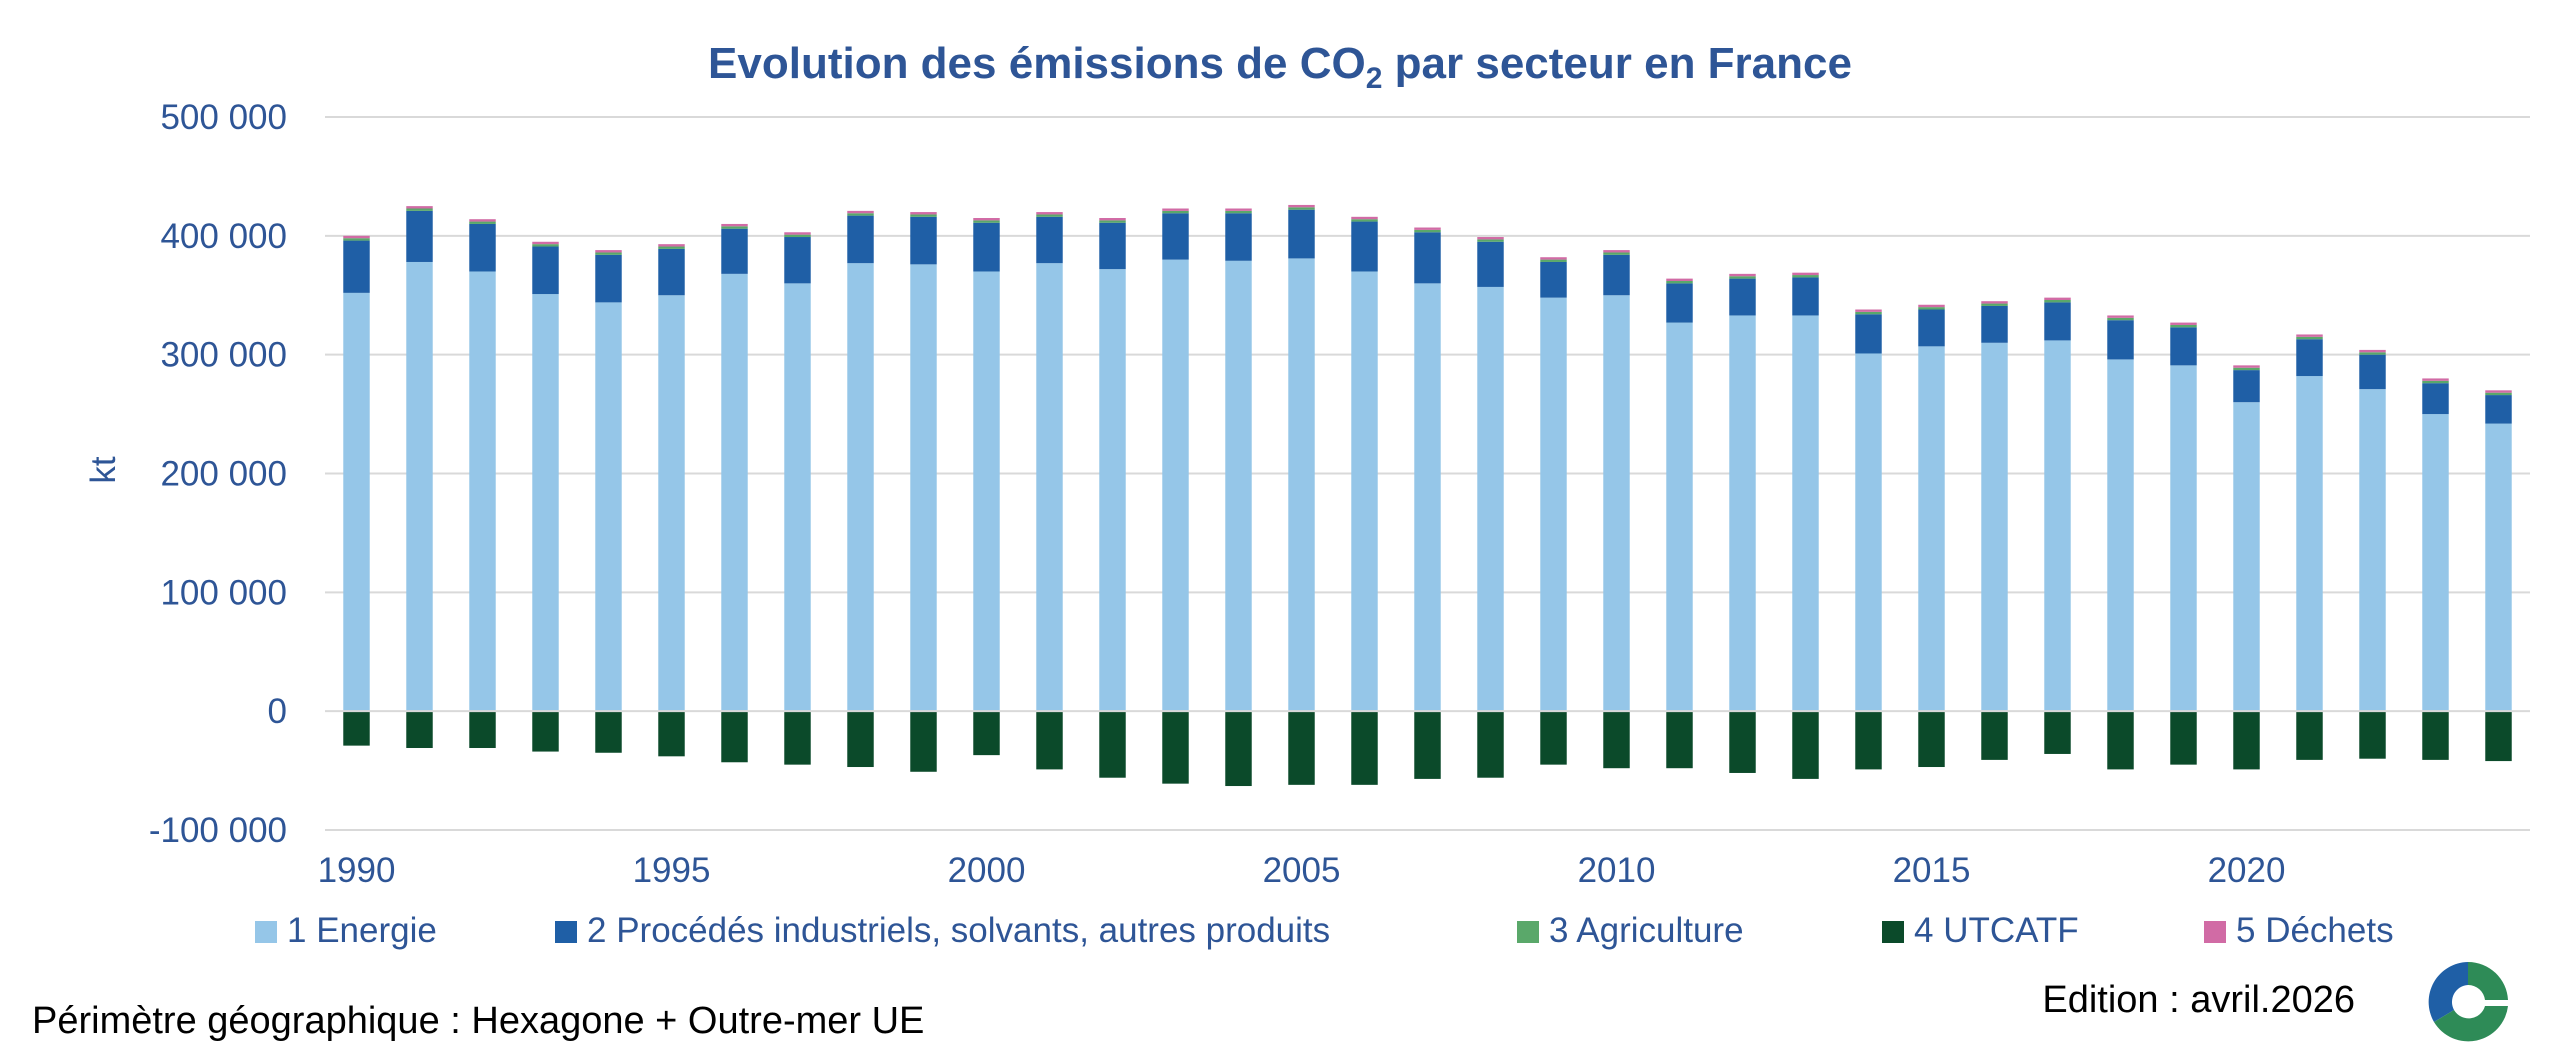 This screenshot has width=2560, height=1053. Describe the element at coordinates (2468, 1002) in the screenshot. I see `citepa-logo-icon` at that location.